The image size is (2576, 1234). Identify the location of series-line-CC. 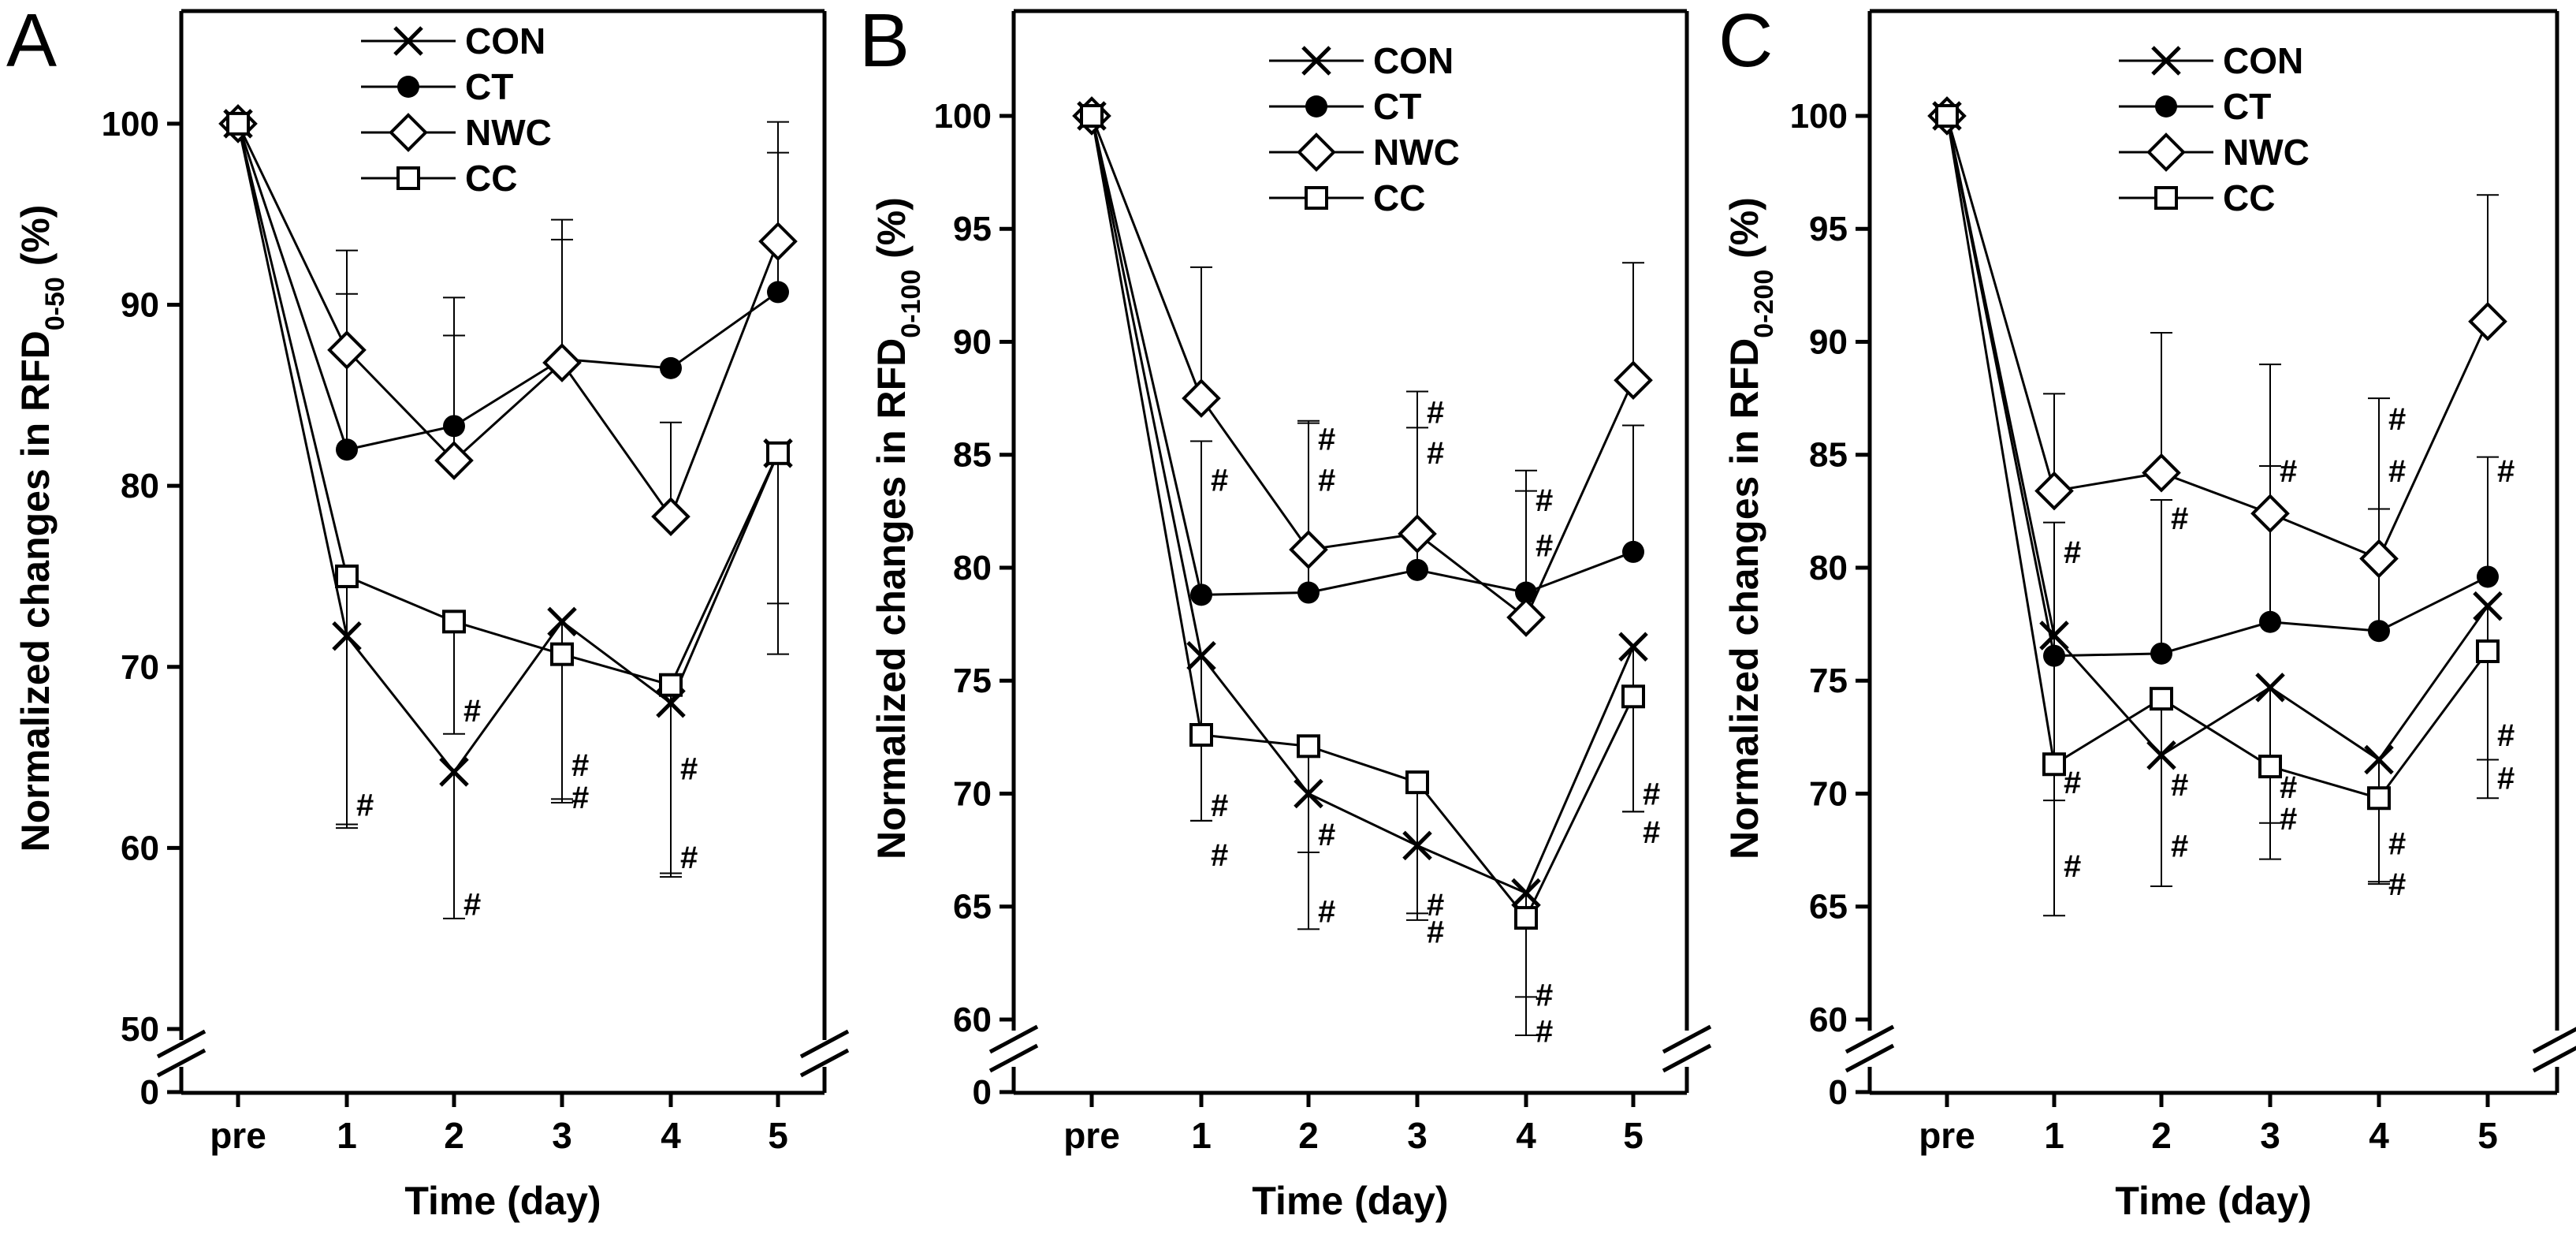
(1362, 517).